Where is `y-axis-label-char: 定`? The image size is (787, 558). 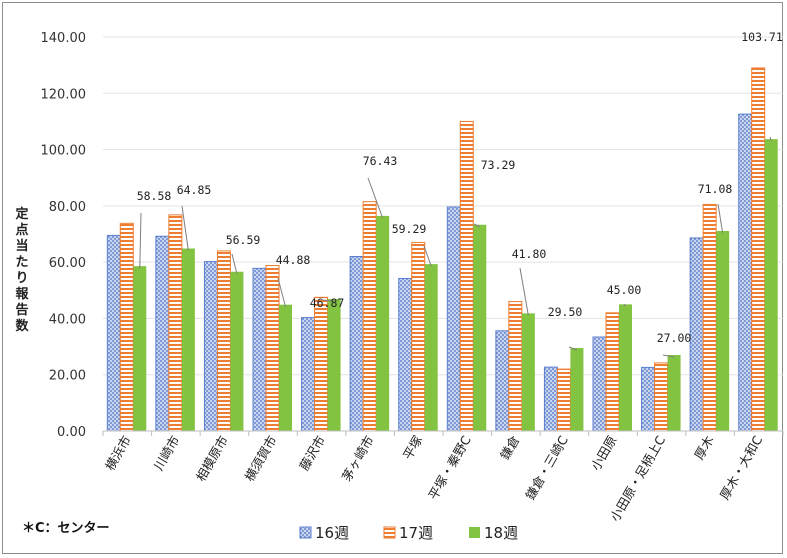
y-axis-label-char: 定 is located at coordinates (21, 214).